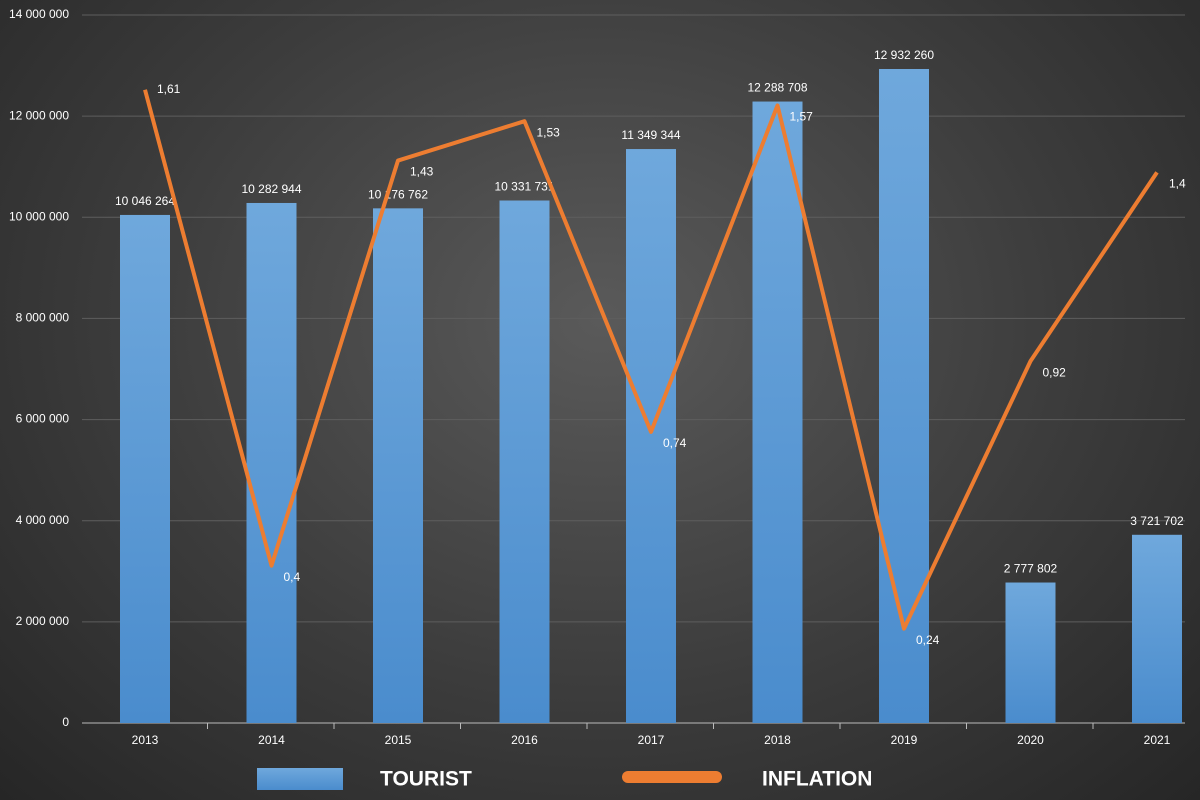 This screenshot has height=800, width=1200. Describe the element at coordinates (43, 520) in the screenshot. I see `y-tick-label: 4 000 000` at that location.